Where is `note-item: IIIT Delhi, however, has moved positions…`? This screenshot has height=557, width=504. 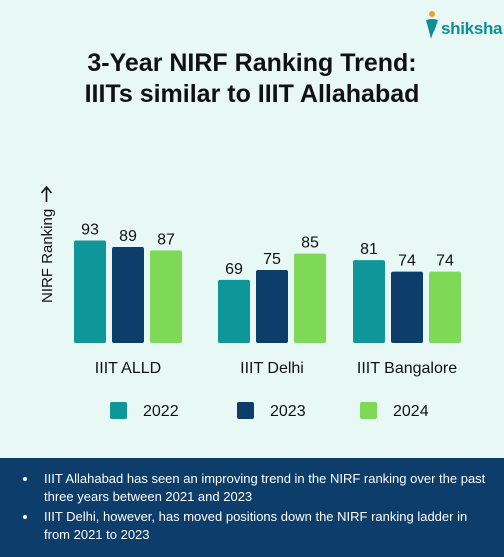 note-item: IIIT Delhi, however, has moved positions… is located at coordinates (264, 526).